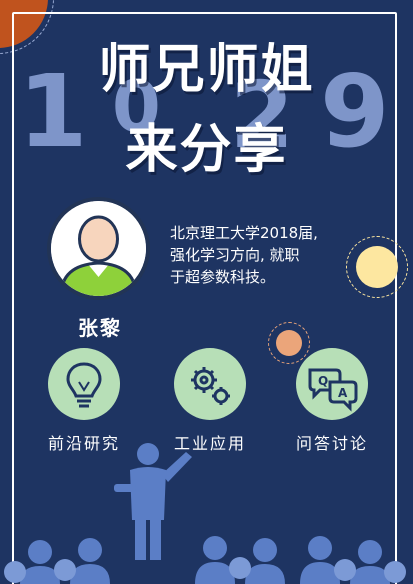  I want to click on speaker-bio: 北京理工大学2018届, 强化学习方向, 就职 于超参数科技。, so click(270, 255).